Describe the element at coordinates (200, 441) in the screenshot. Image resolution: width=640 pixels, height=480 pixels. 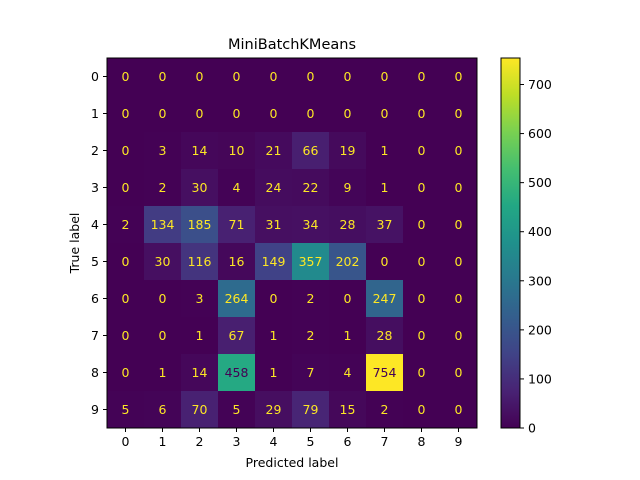
I see `x-tick-label: 2` at that location.